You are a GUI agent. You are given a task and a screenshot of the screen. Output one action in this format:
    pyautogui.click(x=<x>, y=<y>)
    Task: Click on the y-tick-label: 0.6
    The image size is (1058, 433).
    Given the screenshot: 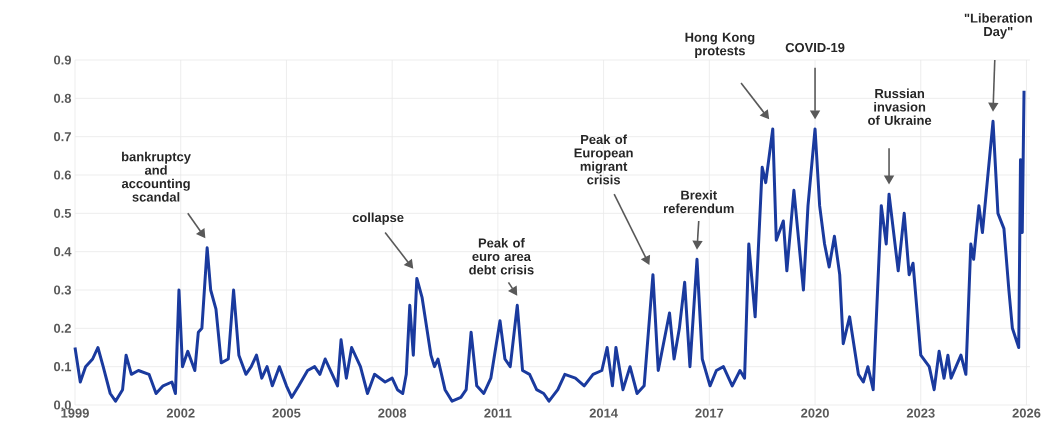 What is the action you would take?
    pyautogui.click(x=62, y=175)
    